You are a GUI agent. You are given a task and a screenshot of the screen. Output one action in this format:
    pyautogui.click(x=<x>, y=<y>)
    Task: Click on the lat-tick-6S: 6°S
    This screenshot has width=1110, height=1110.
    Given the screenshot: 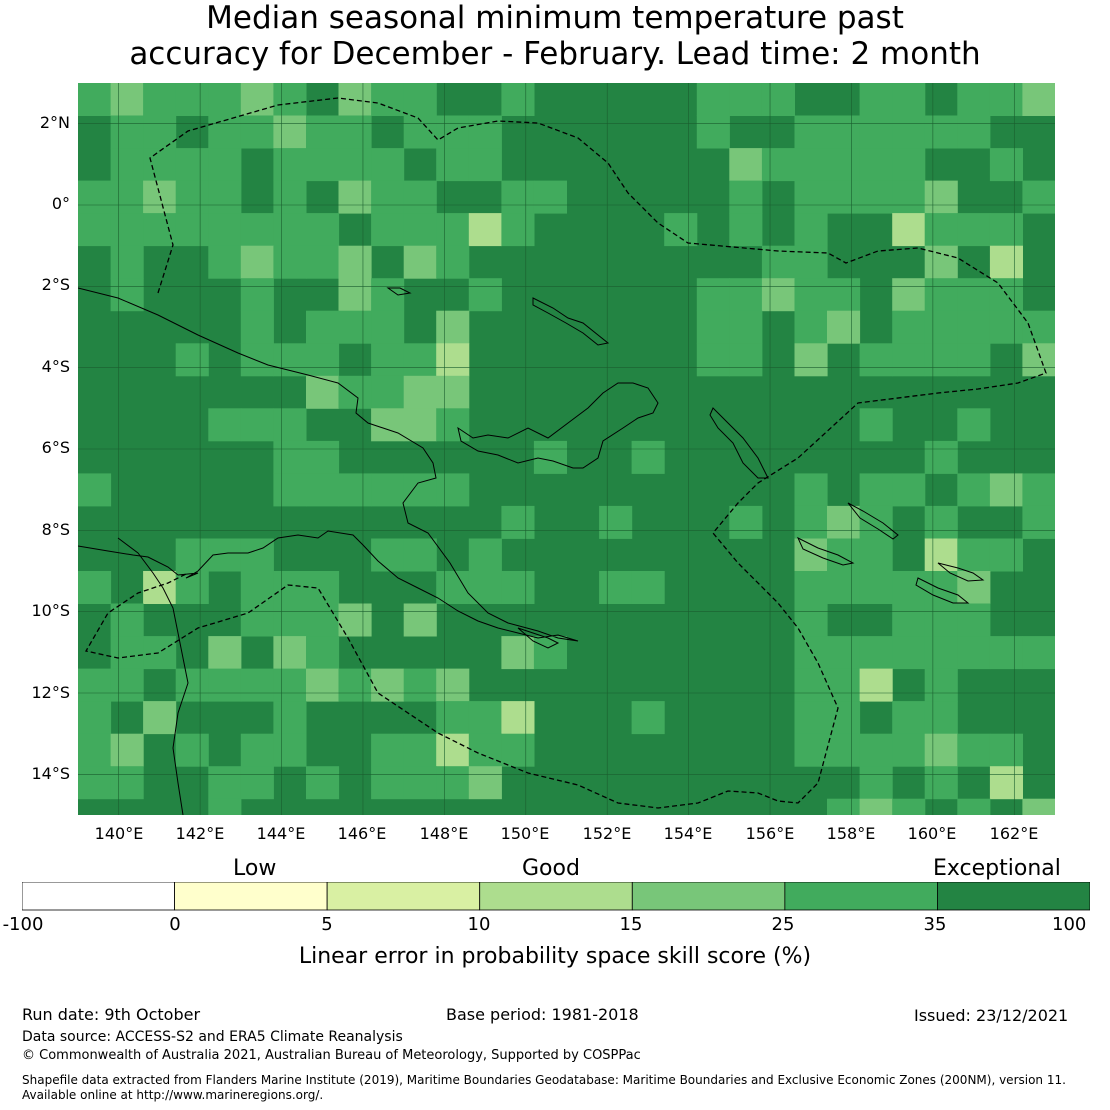 What is the action you would take?
    pyautogui.click(x=55, y=447)
    